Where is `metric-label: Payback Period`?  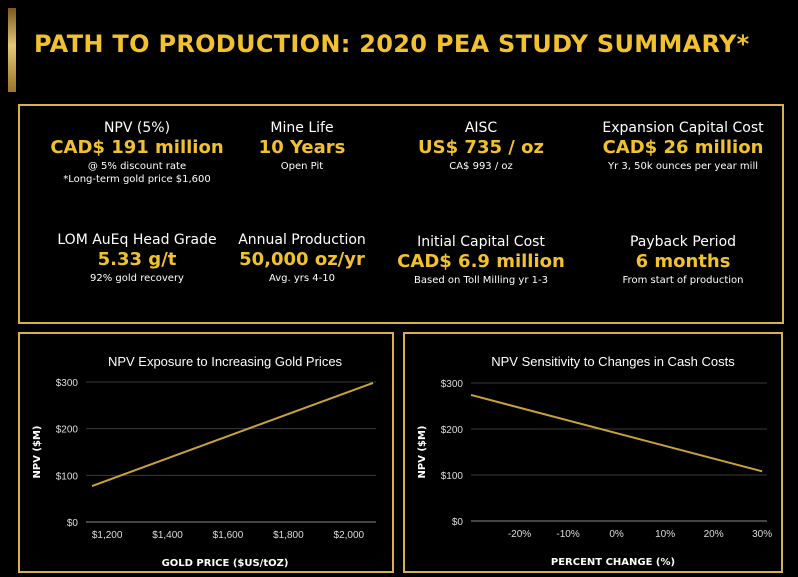
metric-label: Payback Period is located at coordinates (683, 242).